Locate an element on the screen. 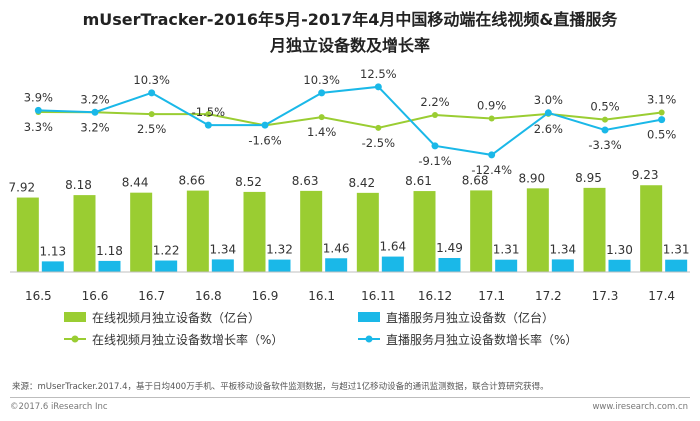 Image resolution: width=700 pixels, height=421 pixels. x-tick-label: 16.9 is located at coordinates (265, 296).